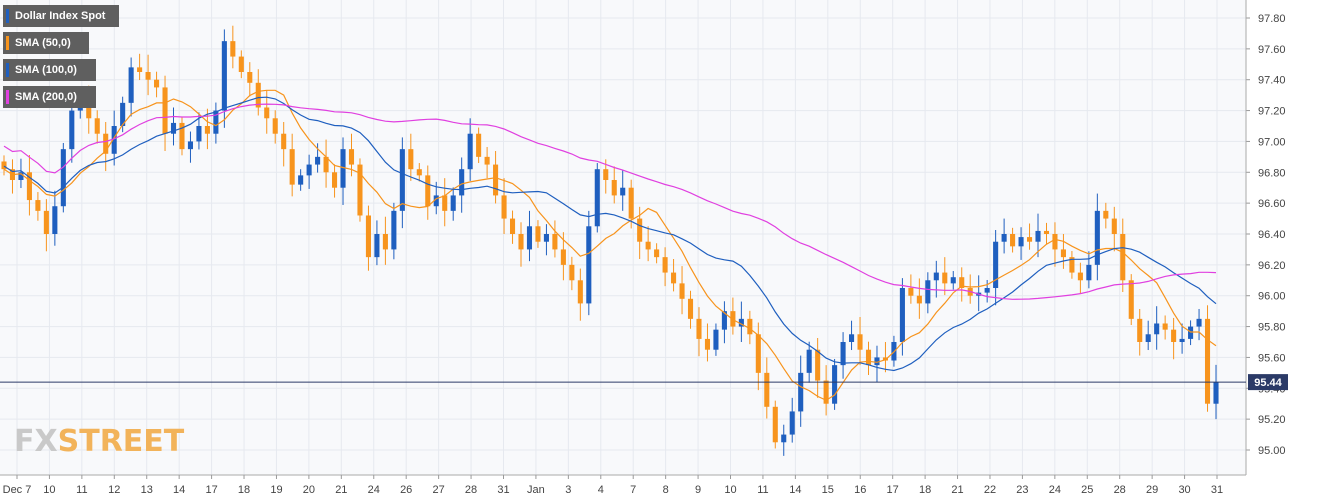 This screenshot has height=502, width=1326. What do you see at coordinates (536, 490) in the screenshot?
I see `x-tick-label: Jan` at bounding box center [536, 490].